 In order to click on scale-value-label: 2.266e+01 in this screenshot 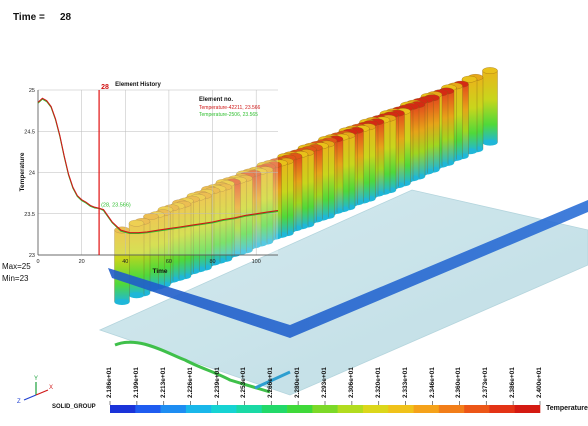, I will do `click(271, 382)`.